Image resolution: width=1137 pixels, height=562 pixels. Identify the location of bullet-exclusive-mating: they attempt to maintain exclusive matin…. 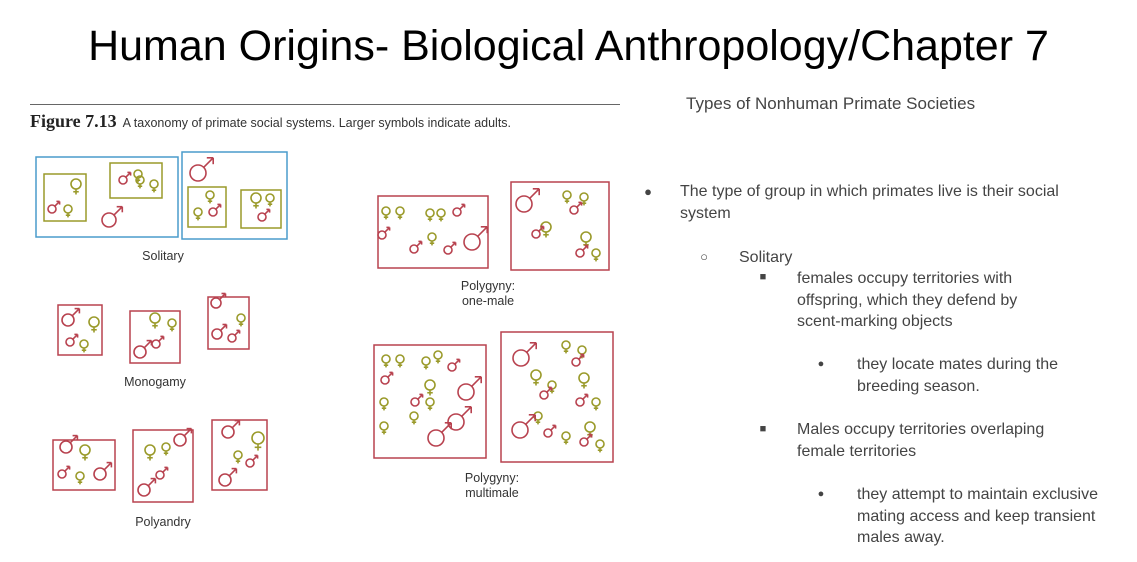
(978, 516).